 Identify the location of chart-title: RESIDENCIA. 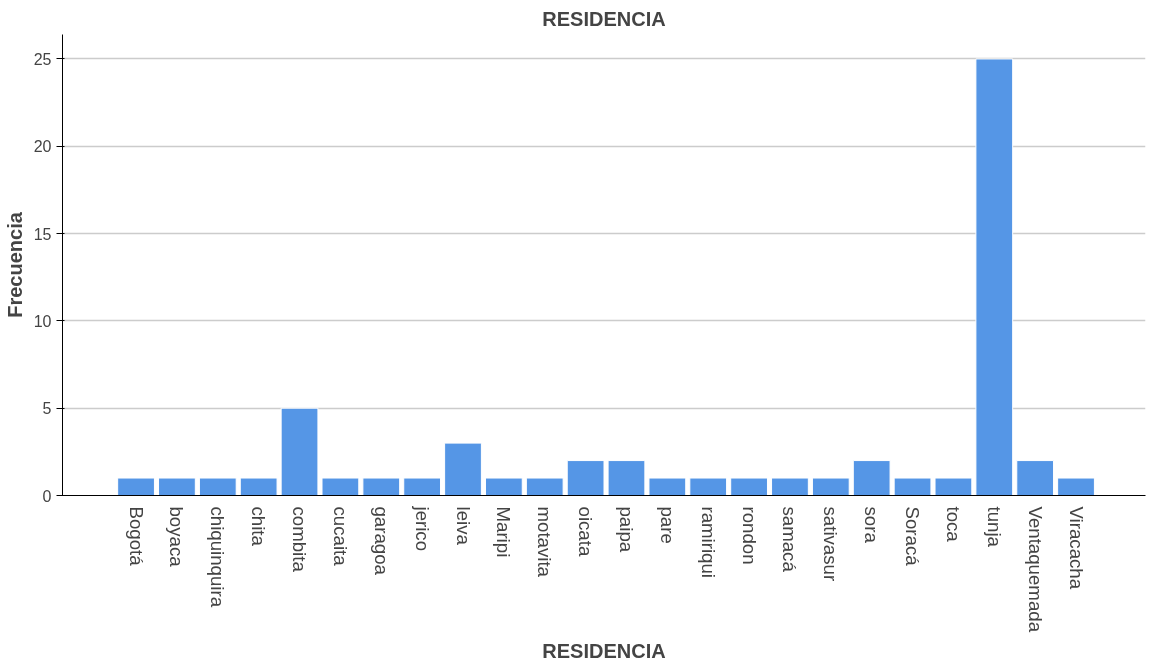
(604, 18).